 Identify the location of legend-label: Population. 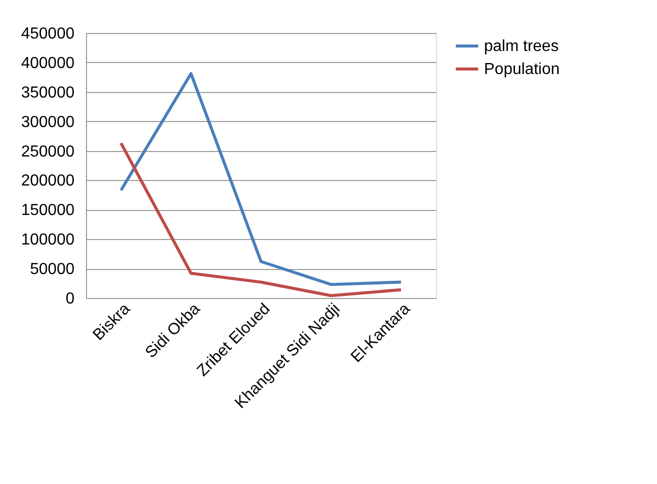
(522, 69).